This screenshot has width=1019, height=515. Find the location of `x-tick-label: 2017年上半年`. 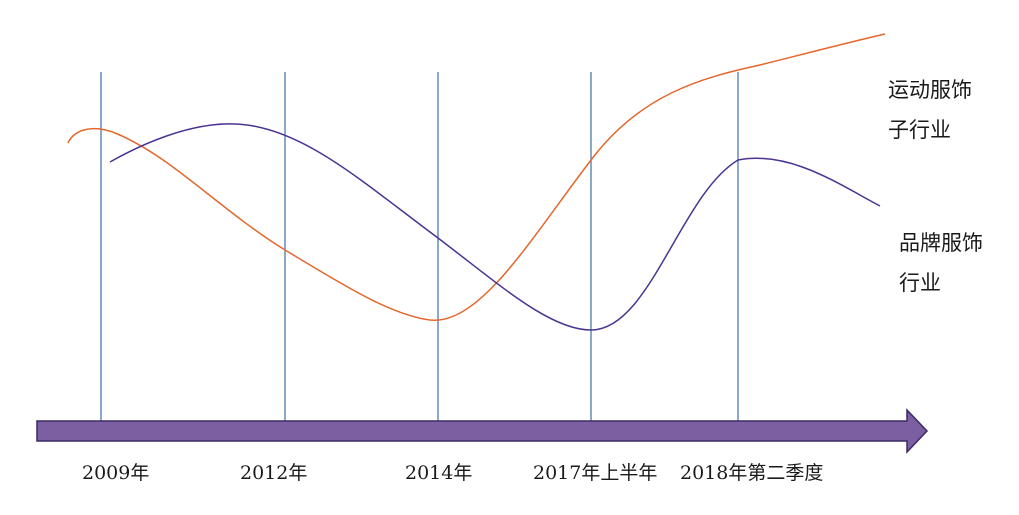

x-tick-label: 2017年上半年 is located at coordinates (595, 473).